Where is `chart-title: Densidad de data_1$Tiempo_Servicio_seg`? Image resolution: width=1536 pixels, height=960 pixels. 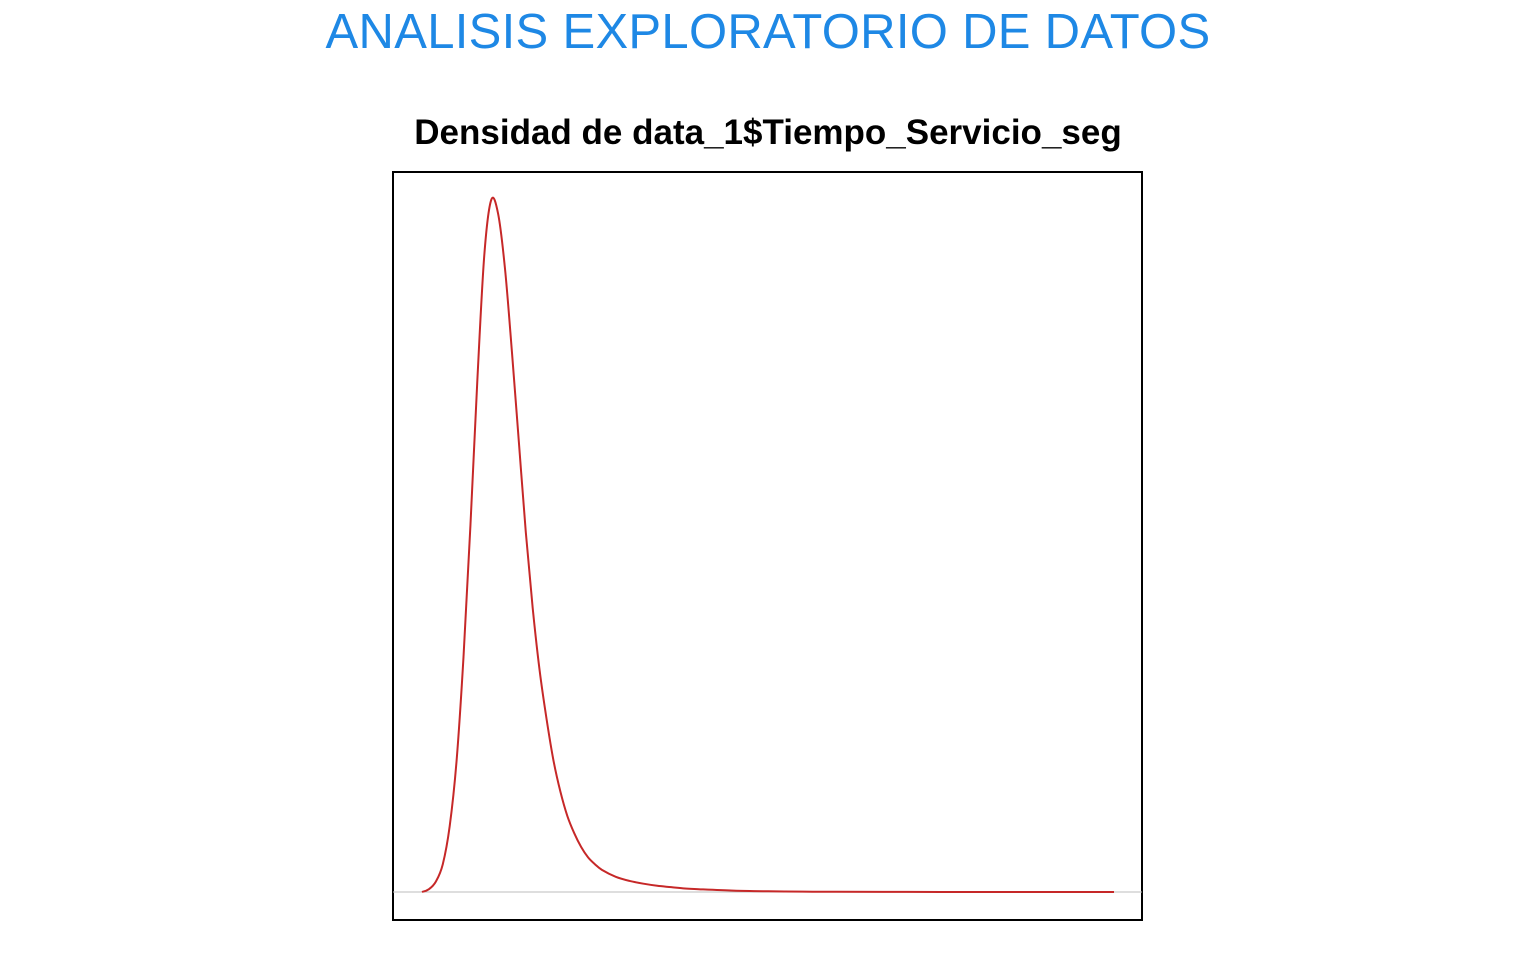 chart-title: Densidad de data_1$Tiempo_Servicio_seg is located at coordinates (768, 132).